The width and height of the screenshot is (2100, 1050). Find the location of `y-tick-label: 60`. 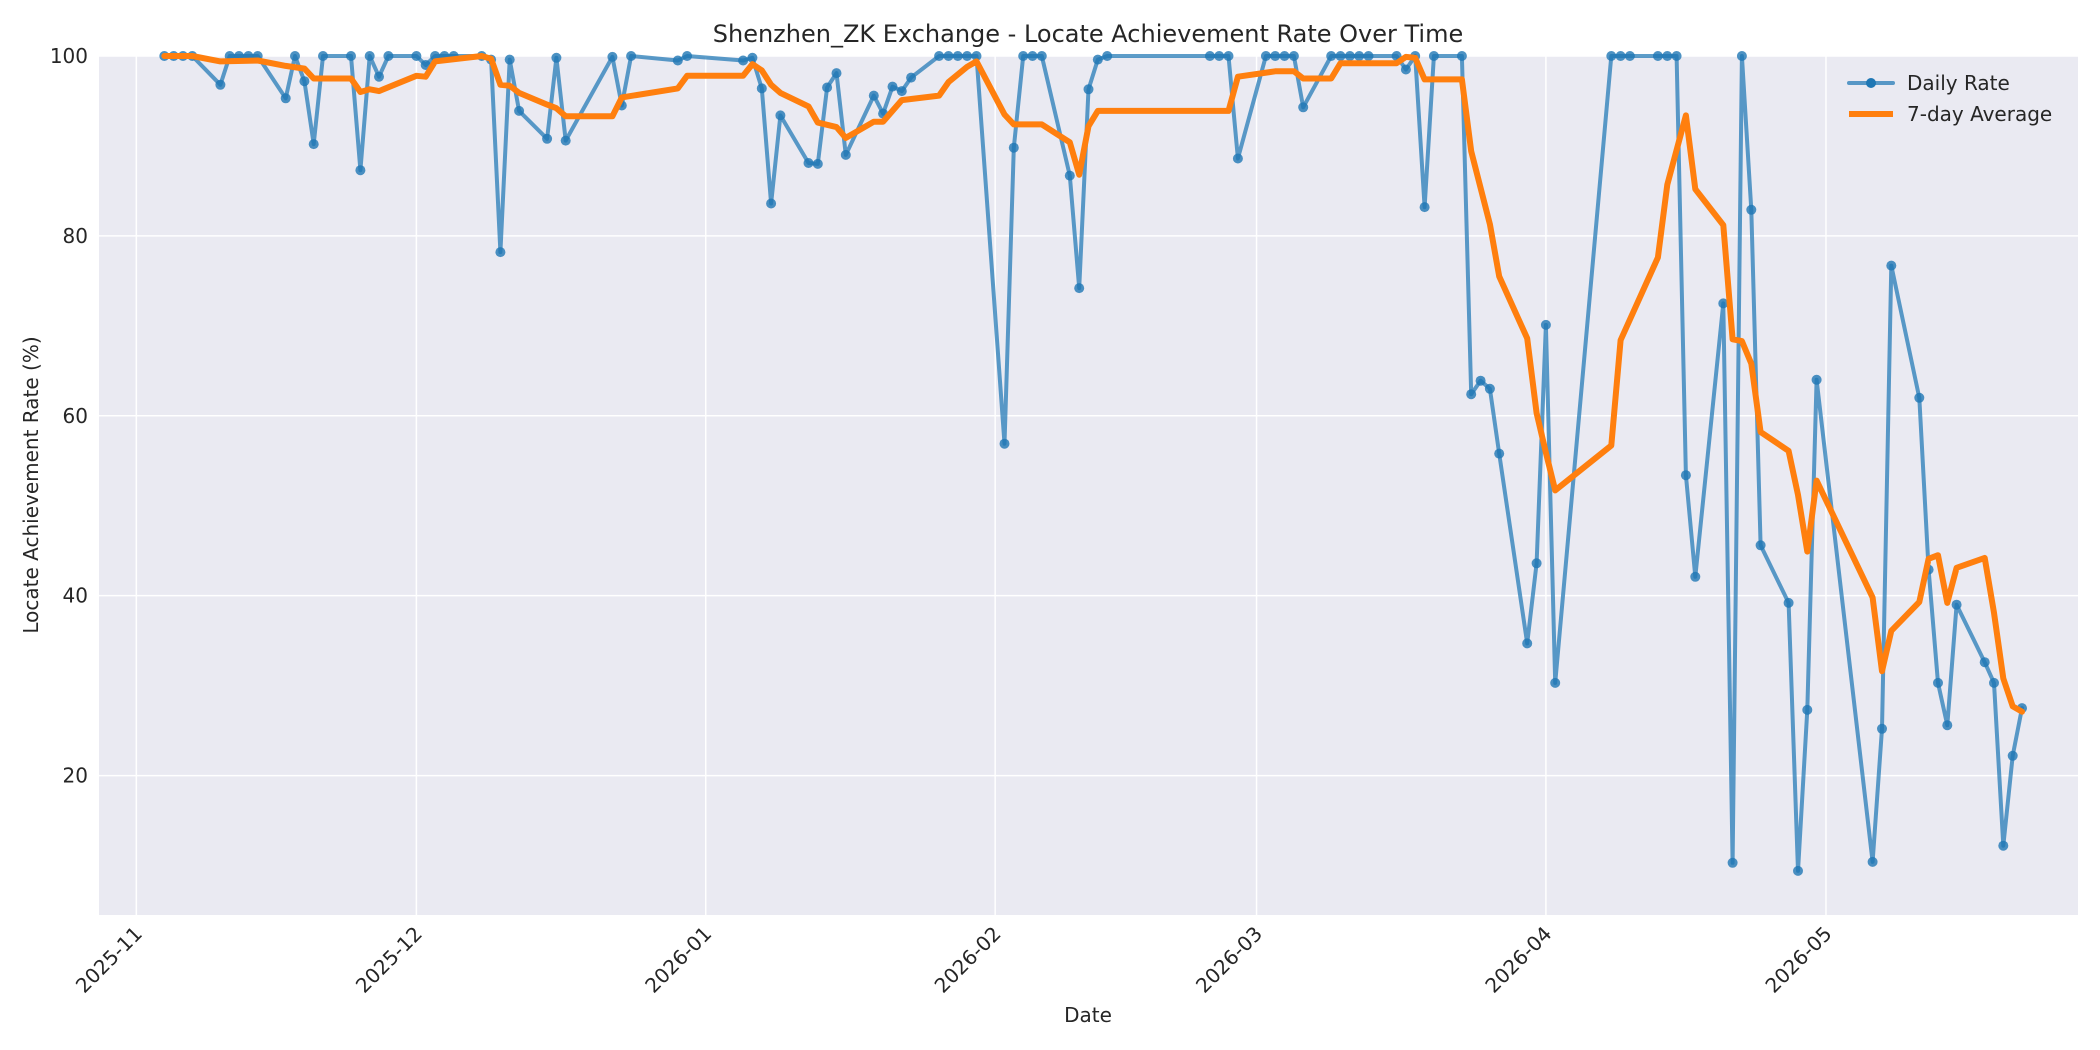

y-tick-label: 60 is located at coordinates (75, 416).